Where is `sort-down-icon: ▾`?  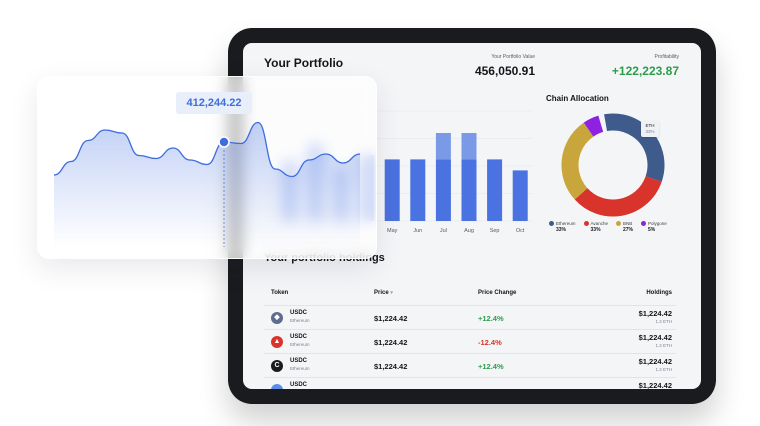
sort-down-icon: ▾ is located at coordinates (391, 293).